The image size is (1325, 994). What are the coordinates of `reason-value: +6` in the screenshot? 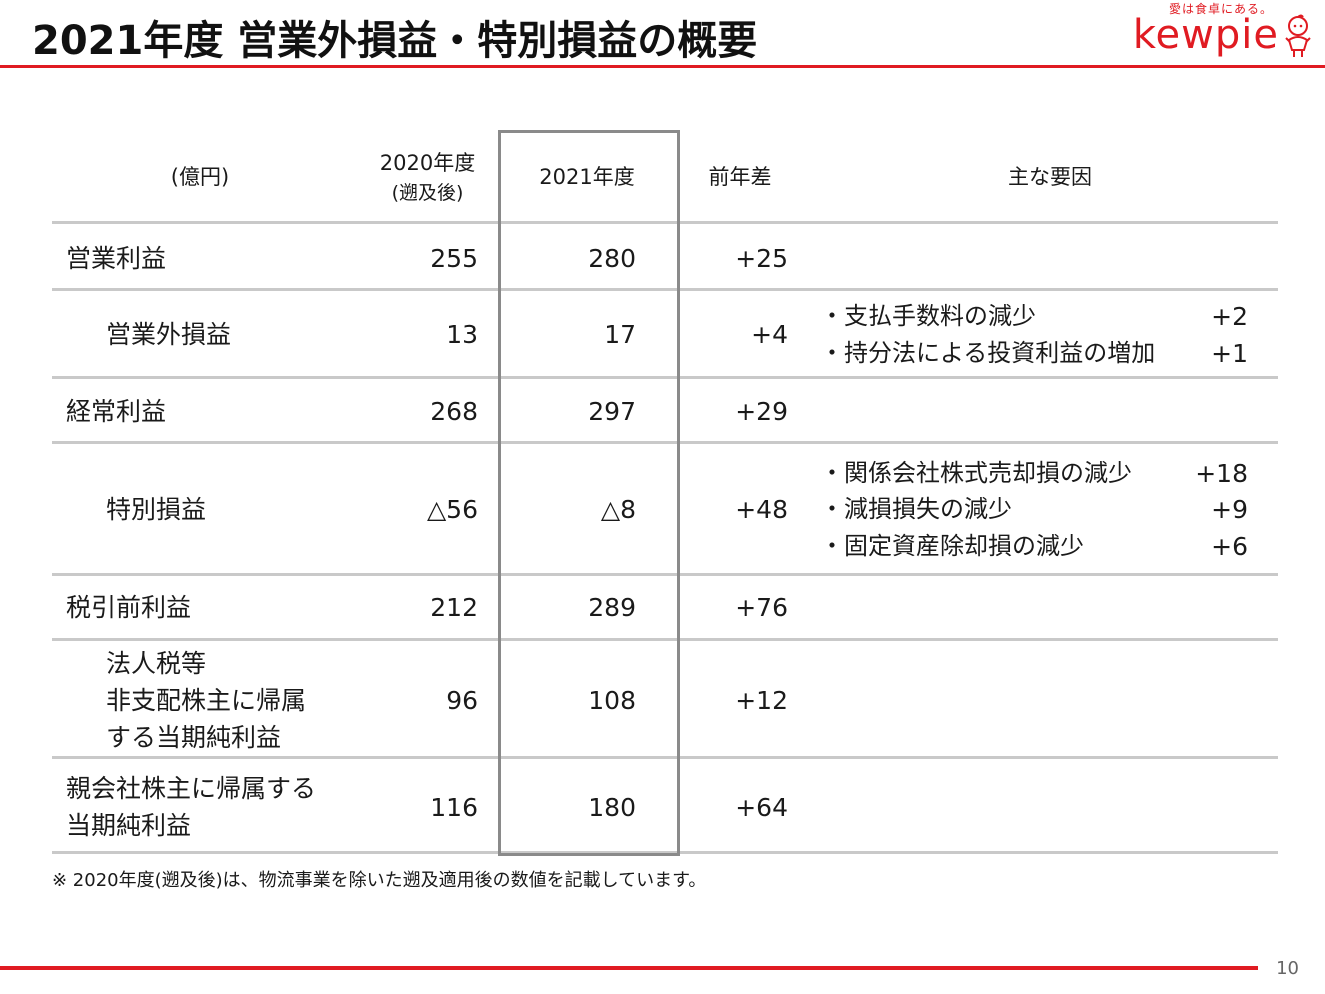 It's located at (1229, 546).